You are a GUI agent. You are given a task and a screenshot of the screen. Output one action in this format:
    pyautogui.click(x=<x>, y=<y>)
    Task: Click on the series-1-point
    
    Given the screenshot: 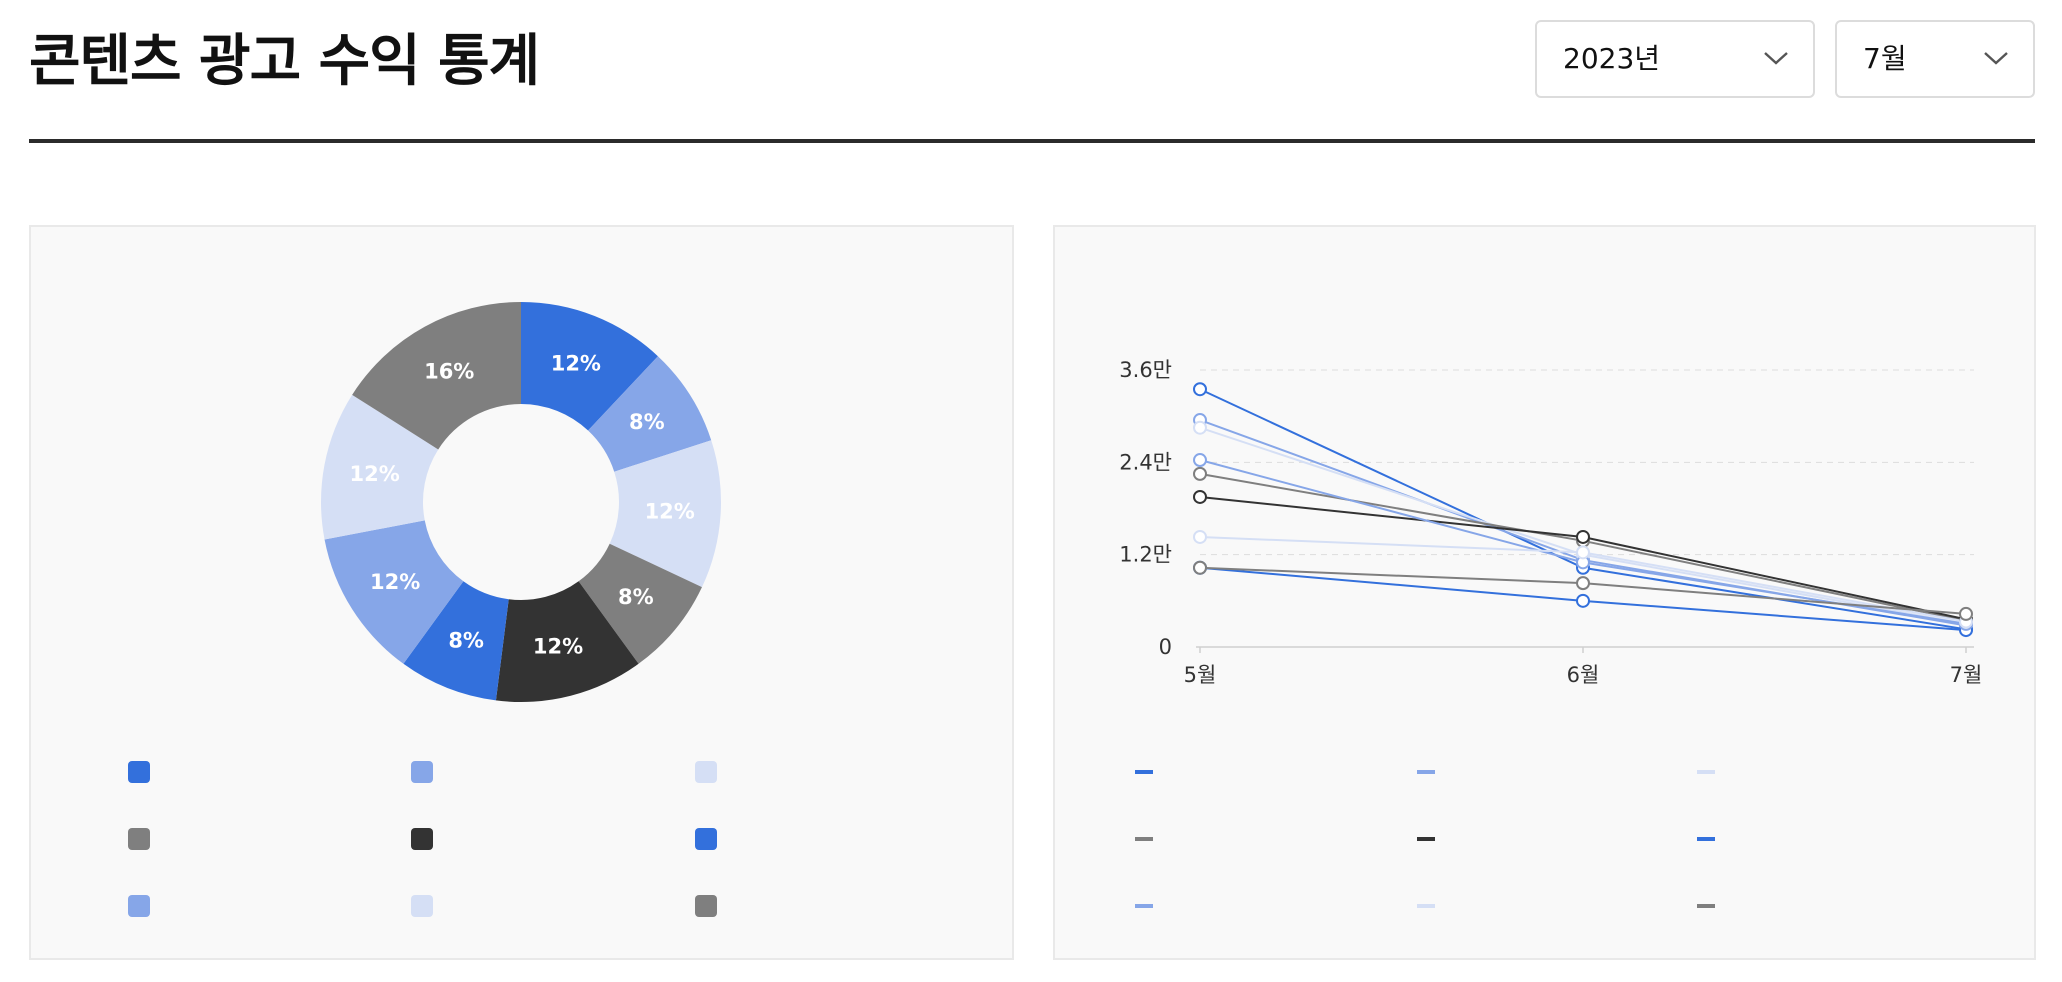 What is the action you would take?
    pyautogui.click(x=1200, y=389)
    